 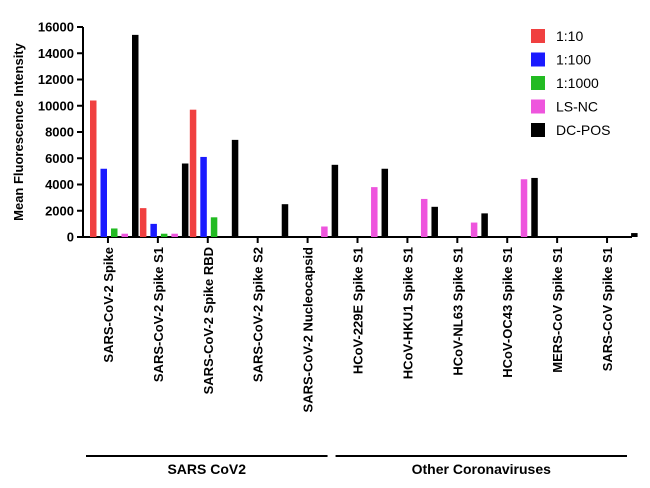 What do you see at coordinates (56, 105) in the screenshot?
I see `y-tick-label: 10000` at bounding box center [56, 105].